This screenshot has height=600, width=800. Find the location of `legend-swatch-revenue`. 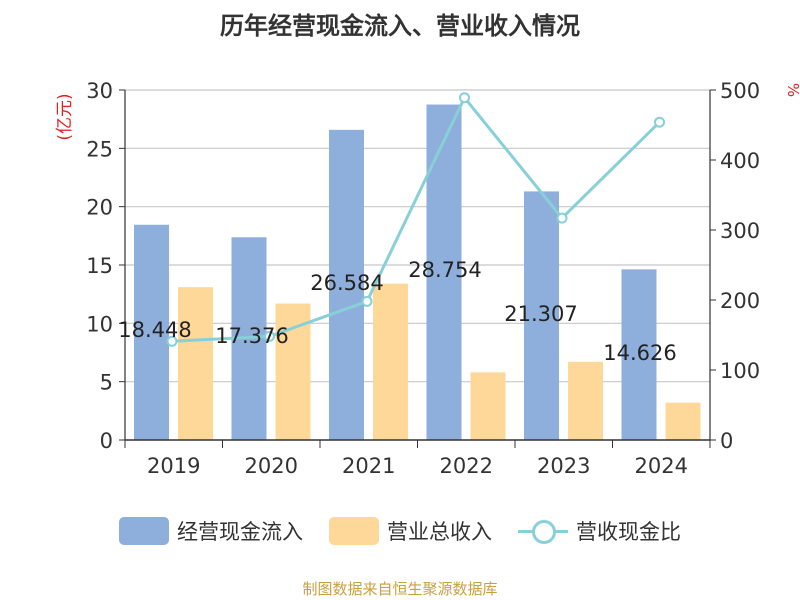

legend-swatch-revenue is located at coordinates (354, 531).